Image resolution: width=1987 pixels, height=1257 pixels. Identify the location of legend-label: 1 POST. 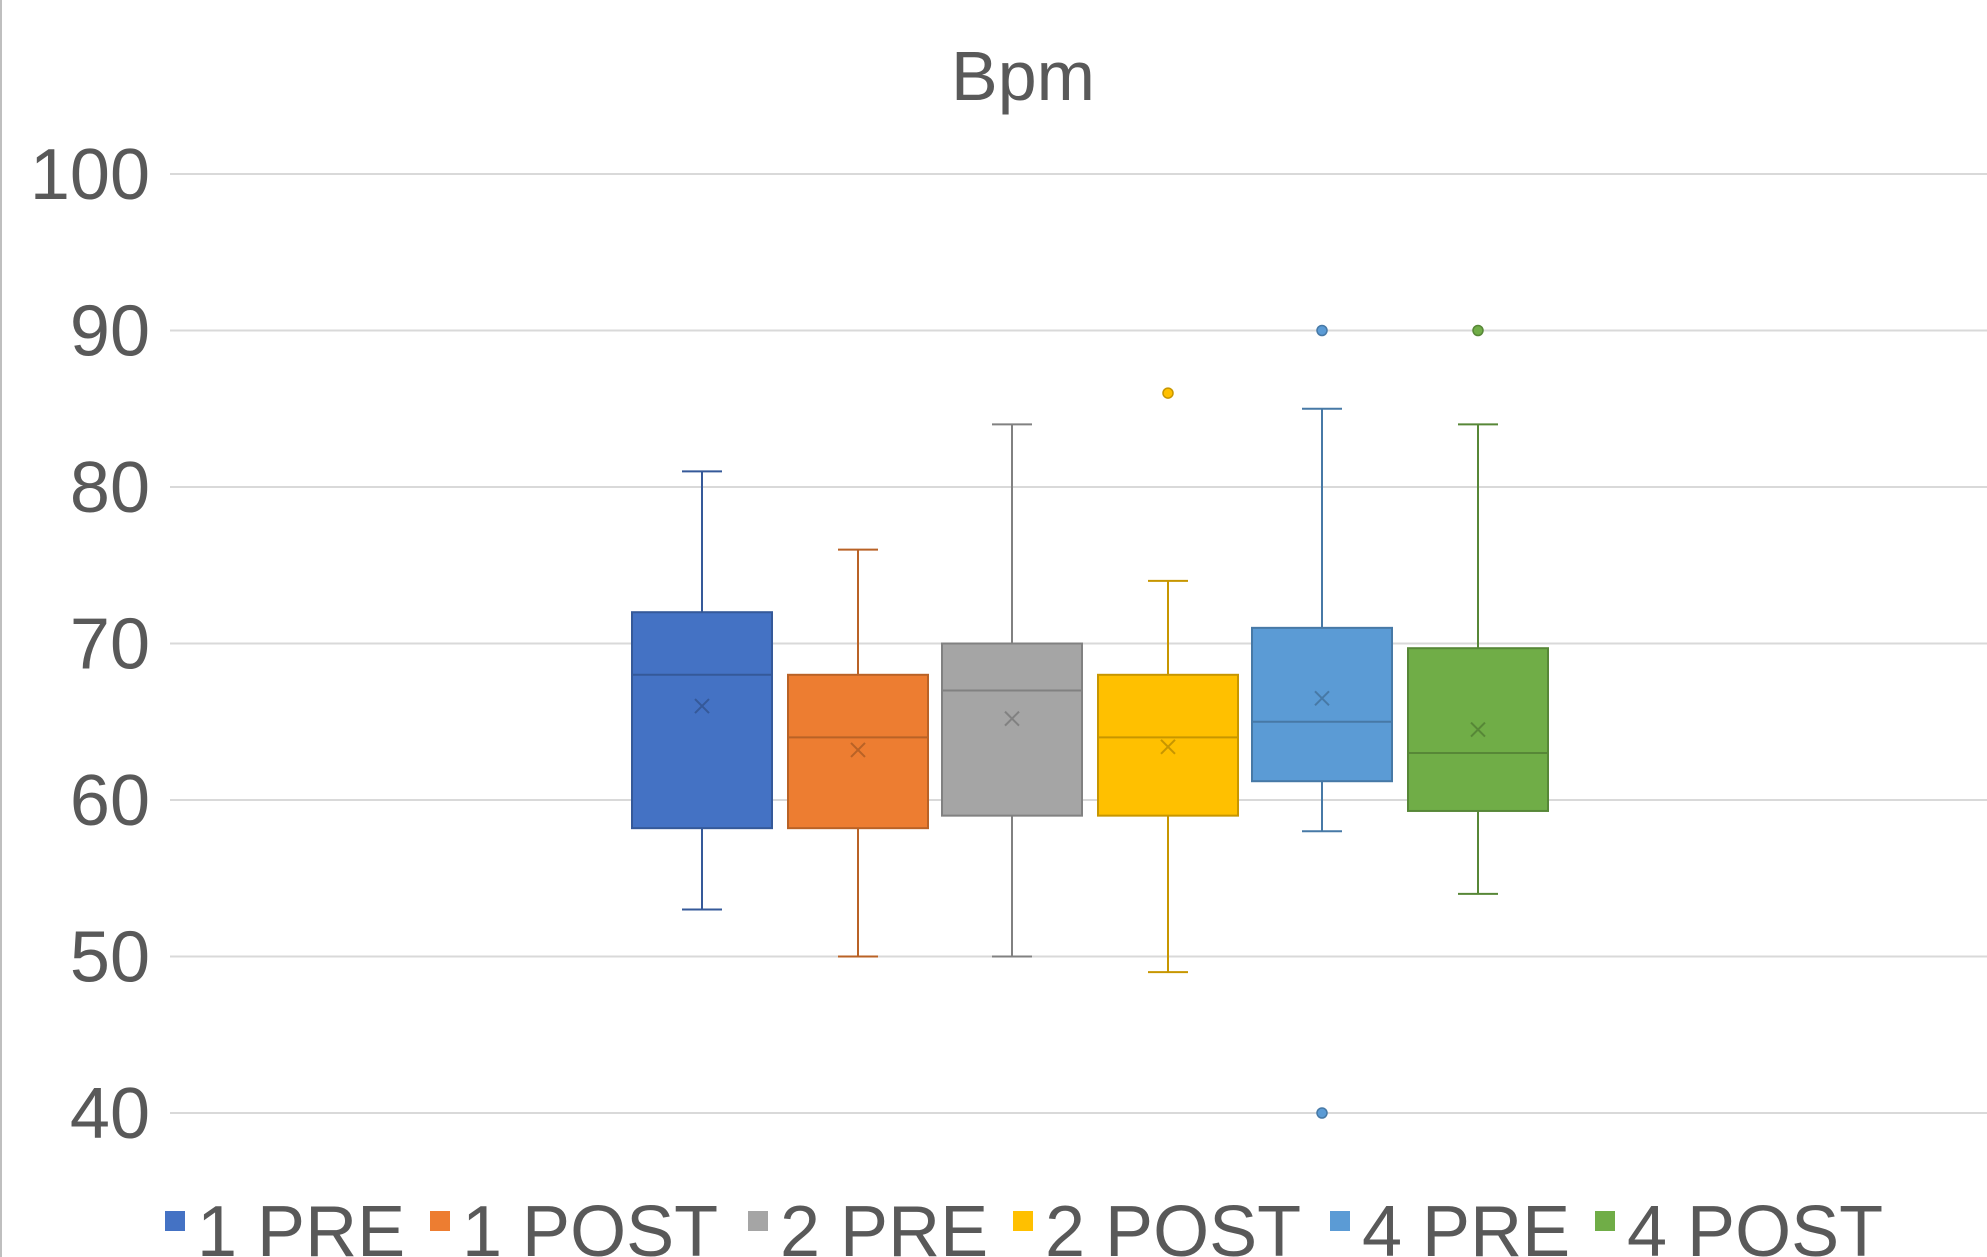
(590, 1224).